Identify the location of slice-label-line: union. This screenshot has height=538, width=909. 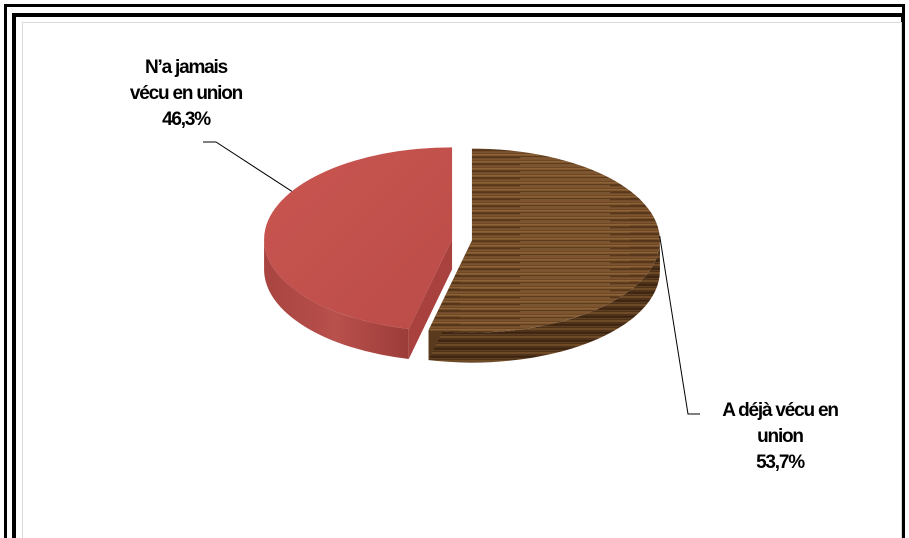
(780, 436).